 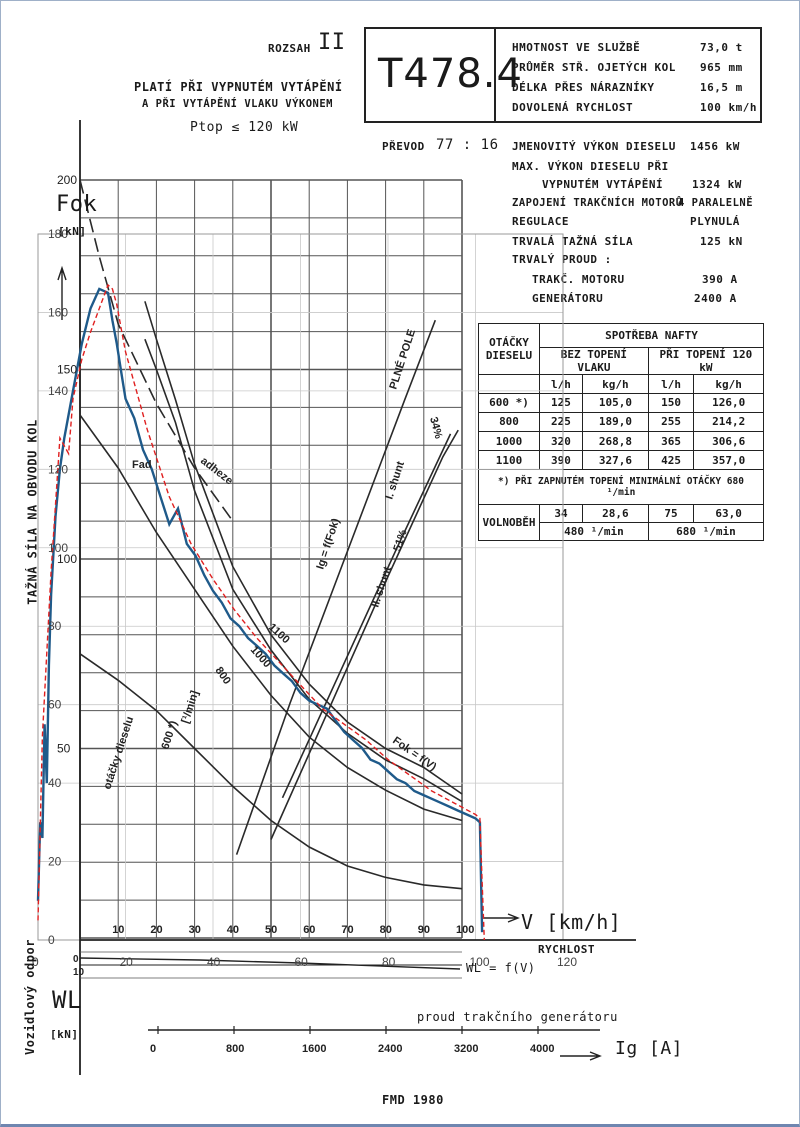 What do you see at coordinates (573, 107) in the screenshot?
I see `spec-label: DOVOLENÁ RYCHLOST` at bounding box center [573, 107].